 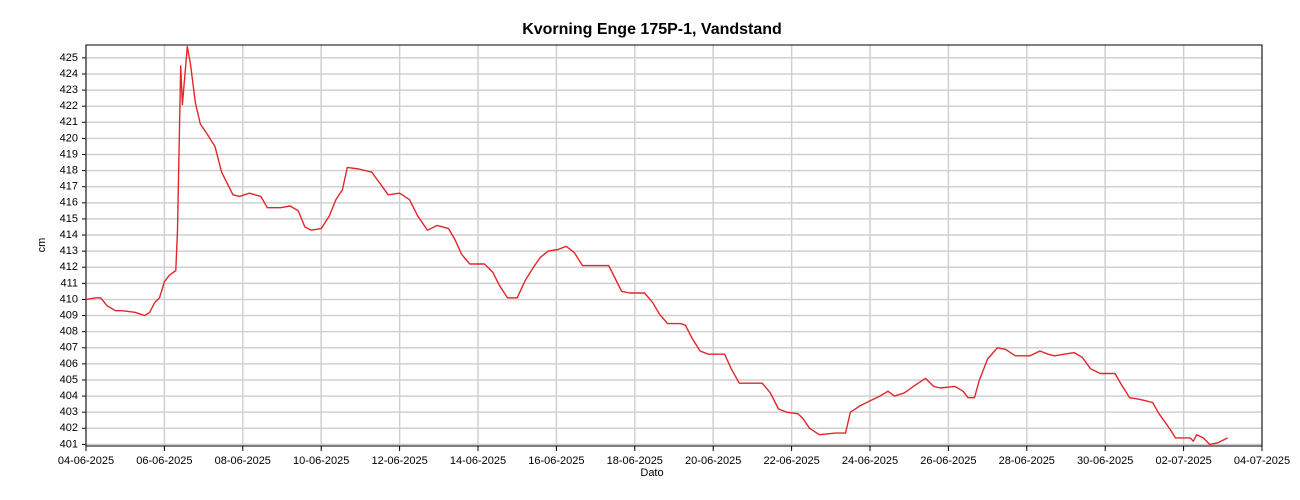 What do you see at coordinates (1105, 461) in the screenshot?
I see `x-tick-label: 30-06-2025` at bounding box center [1105, 461].